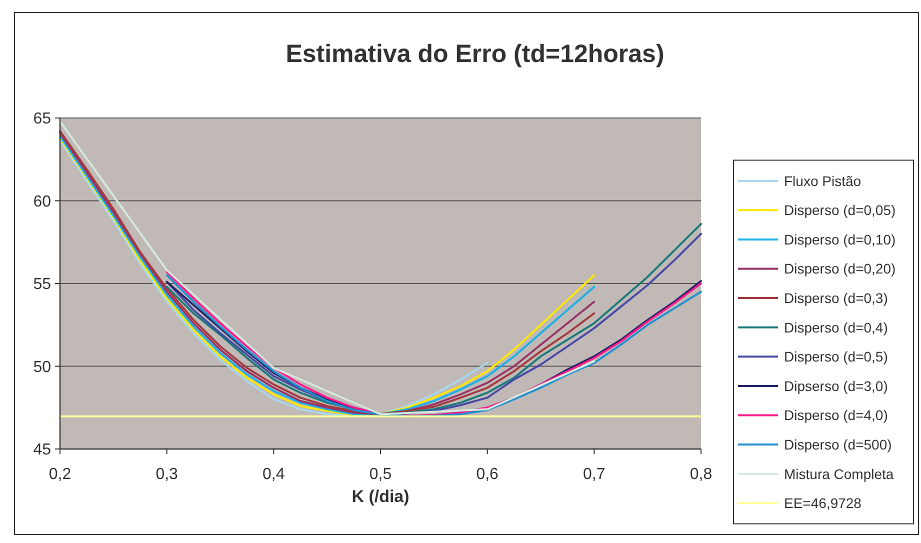  What do you see at coordinates (836, 386) in the screenshot?
I see `legend-label: Dipserso (d=3,0)` at bounding box center [836, 386].